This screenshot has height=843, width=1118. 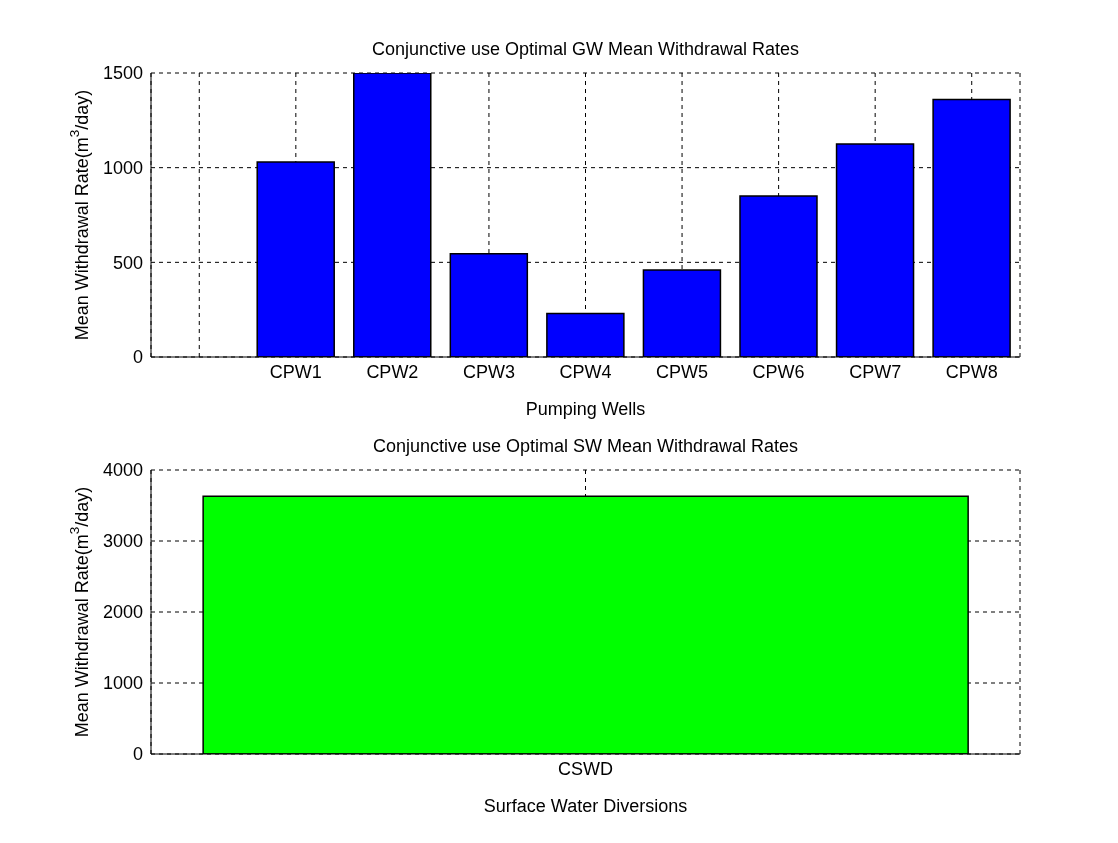 I want to click on y-tick-label: 500, so click(x=127, y=262).